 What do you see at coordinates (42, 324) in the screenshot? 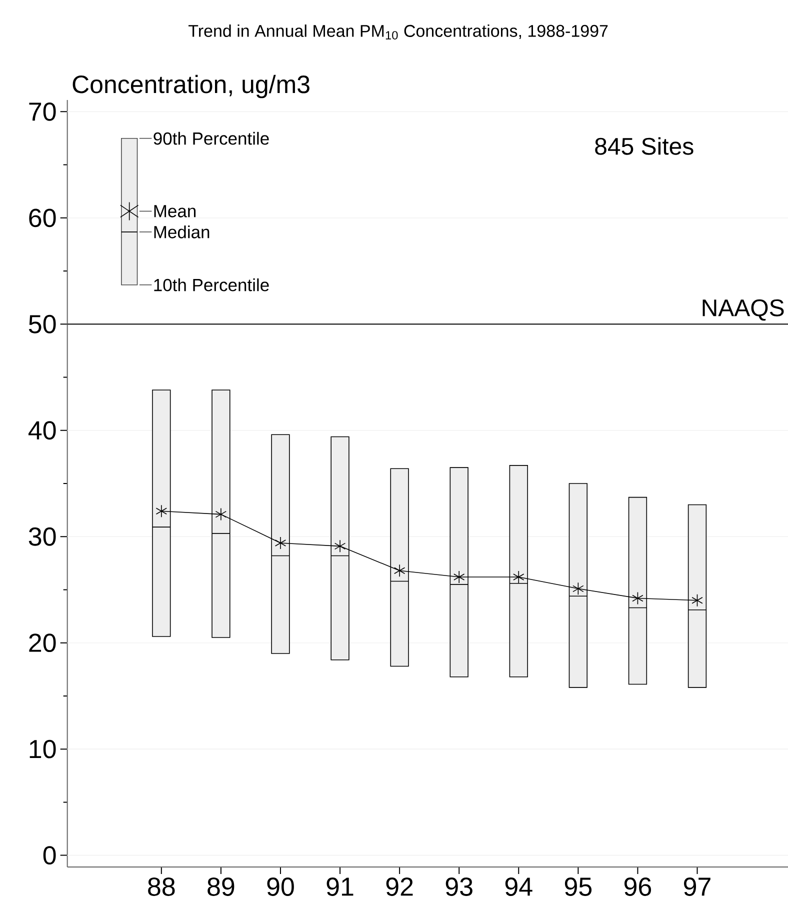
I see `y-tick-label: 50` at bounding box center [42, 324].